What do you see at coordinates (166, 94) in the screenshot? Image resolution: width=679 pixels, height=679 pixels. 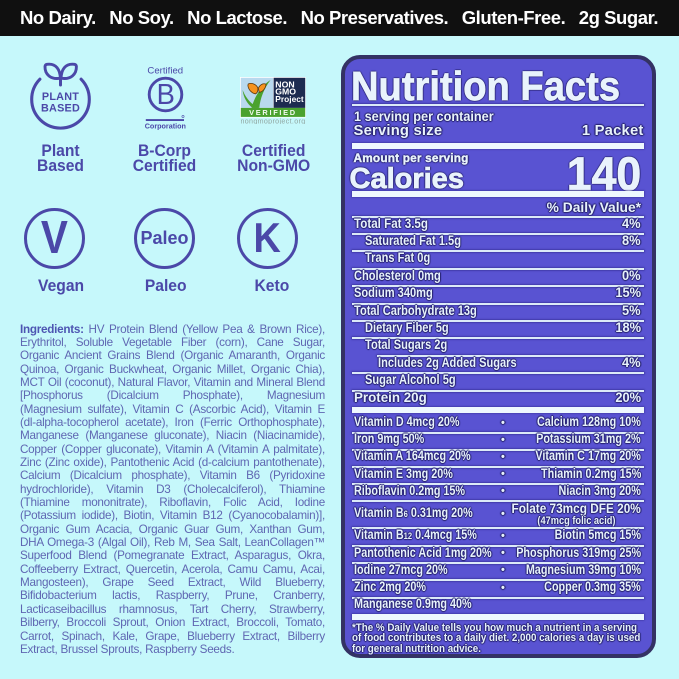 I see `svg-text: B` at bounding box center [166, 94].